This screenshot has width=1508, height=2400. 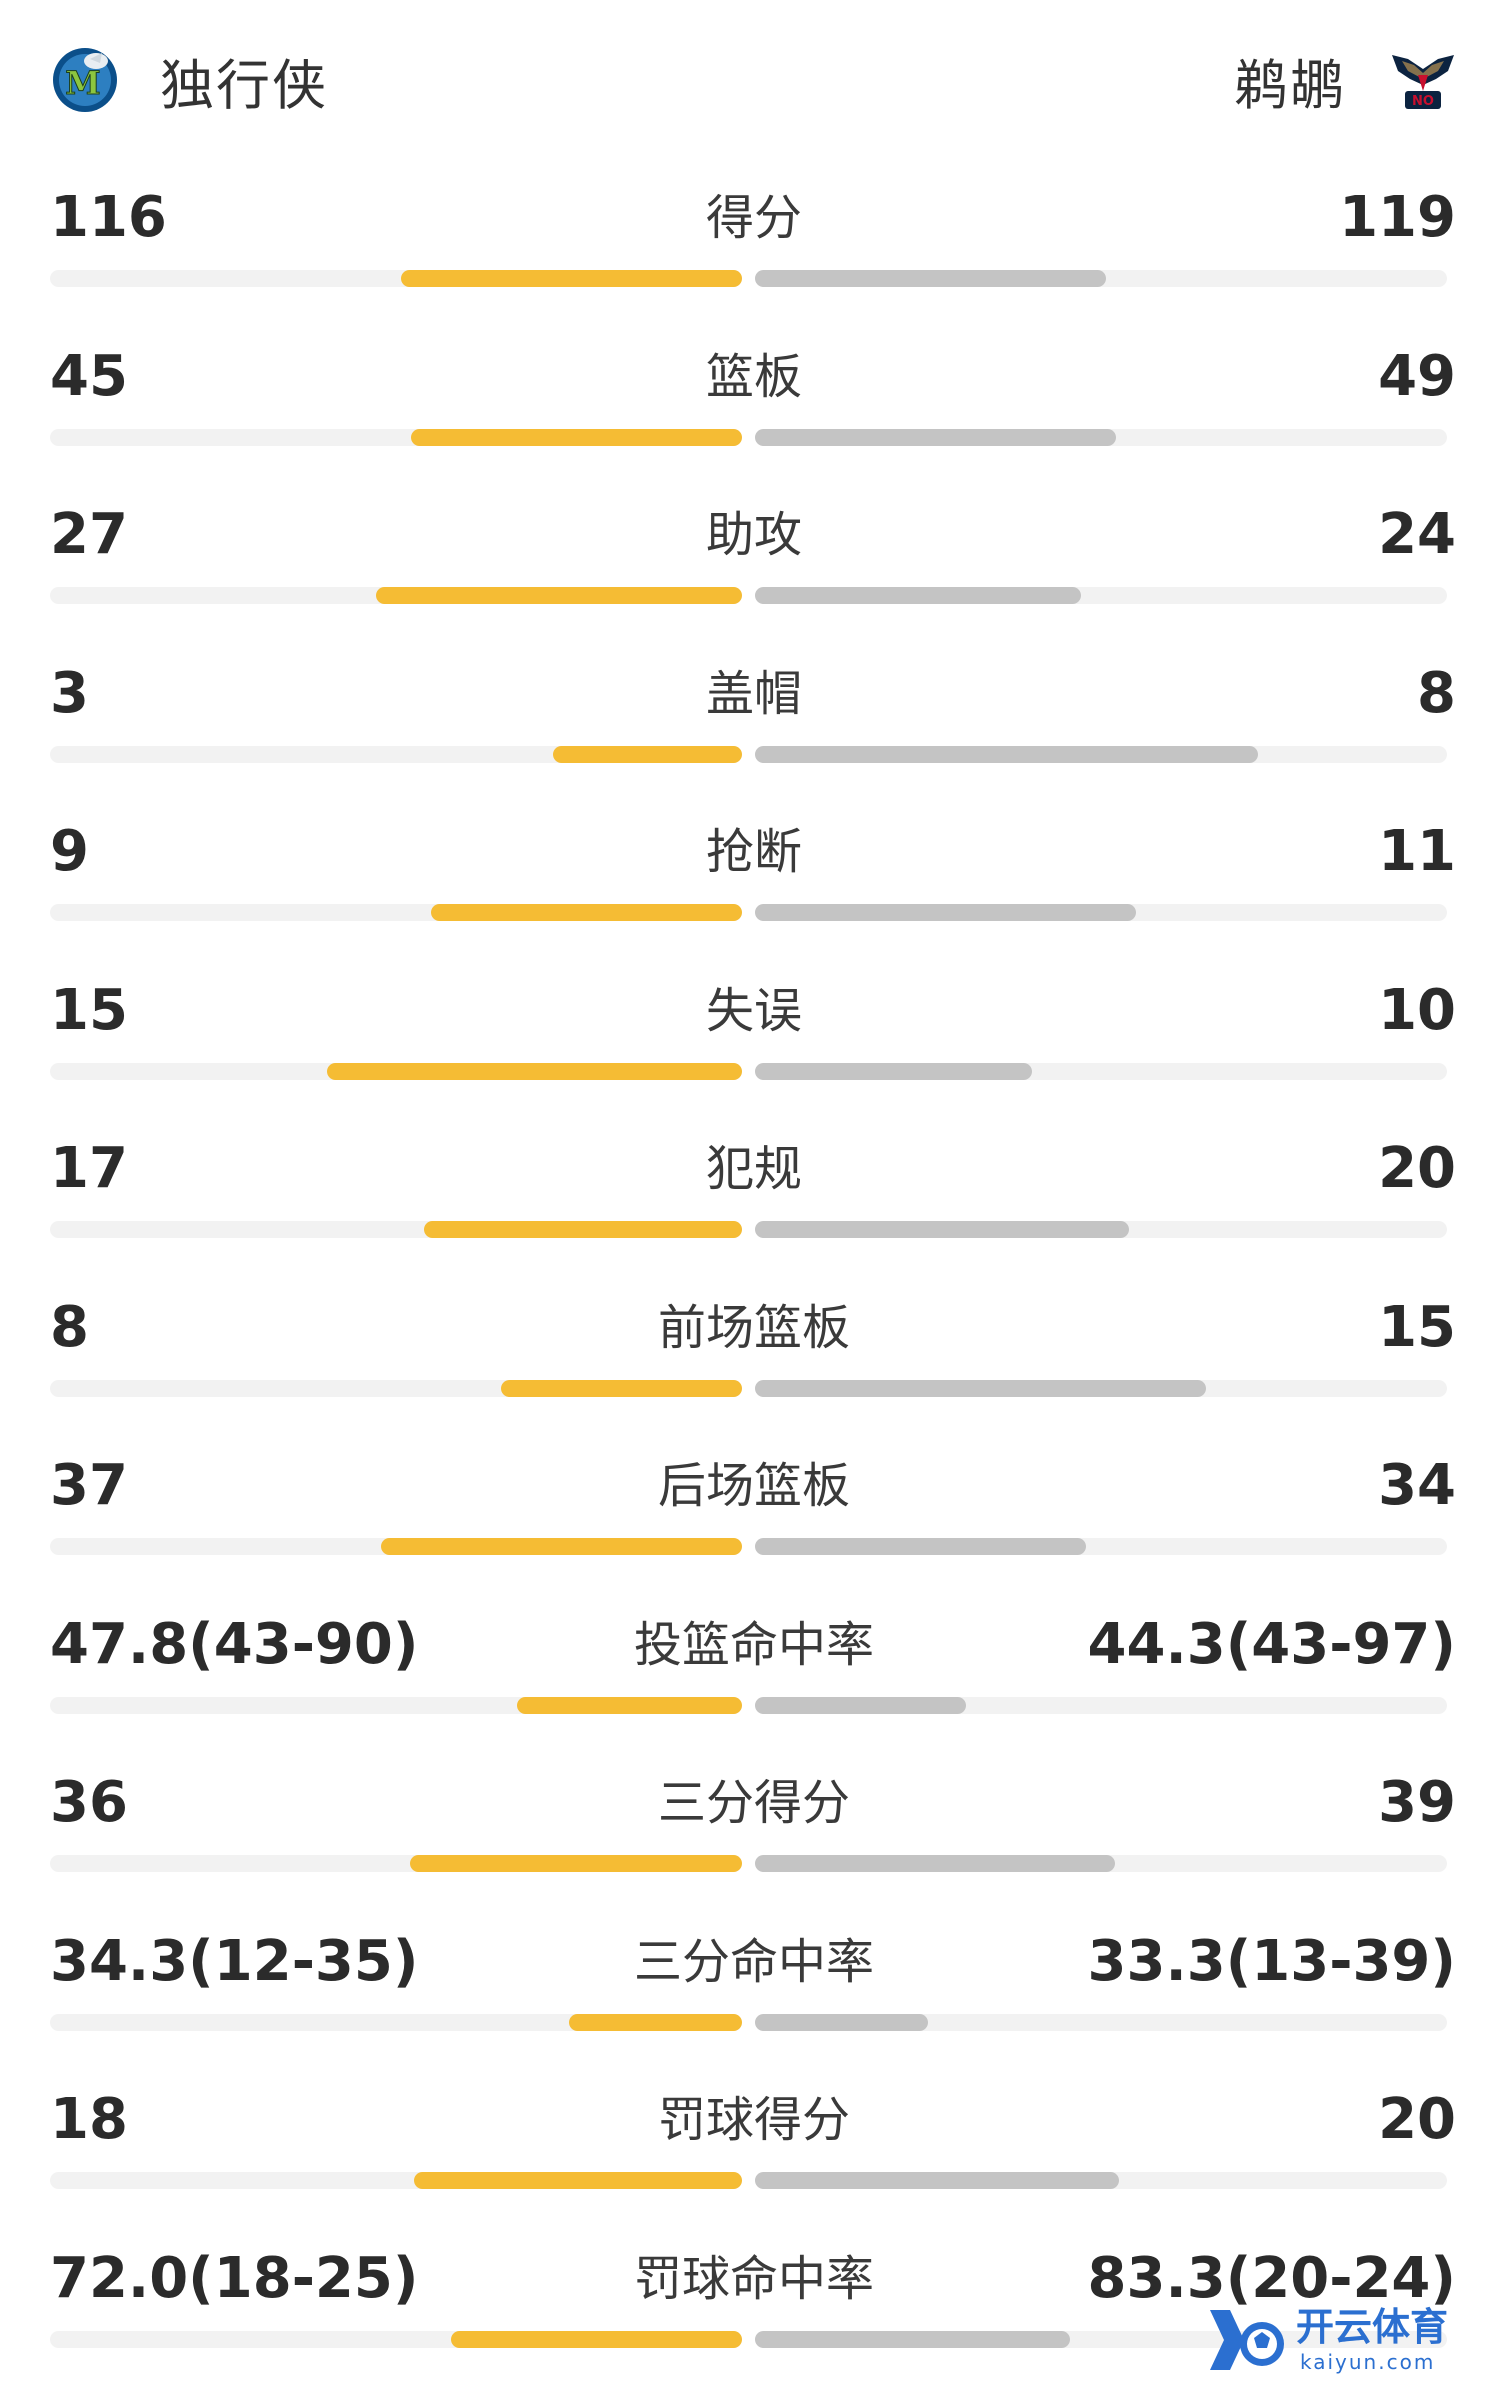 I want to click on stat-label: 得分, so click(x=753, y=218).